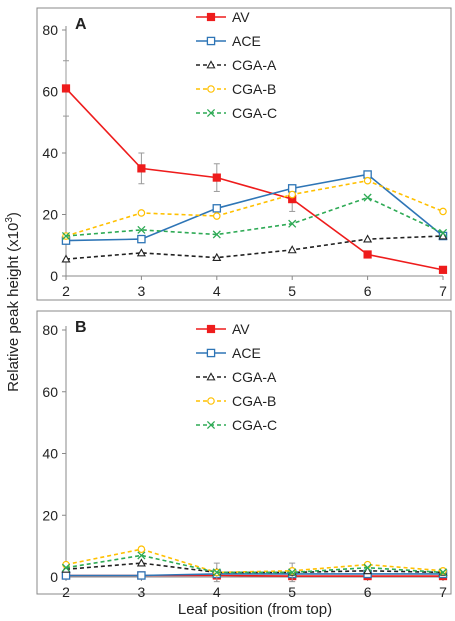  Describe the element at coordinates (13, 307) in the screenshot. I see `y-axis-title-text: Relative peak height (x10` at that location.